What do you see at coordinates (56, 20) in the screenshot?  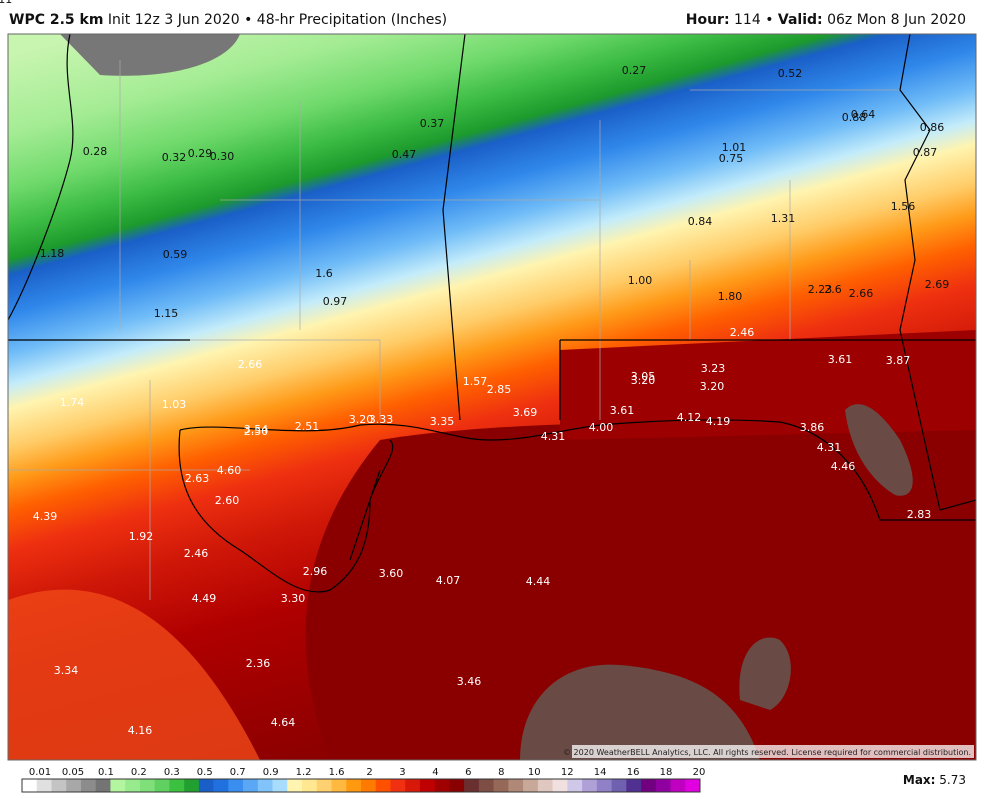 I see `model-name: WPC 2.5 km` at bounding box center [56, 20].